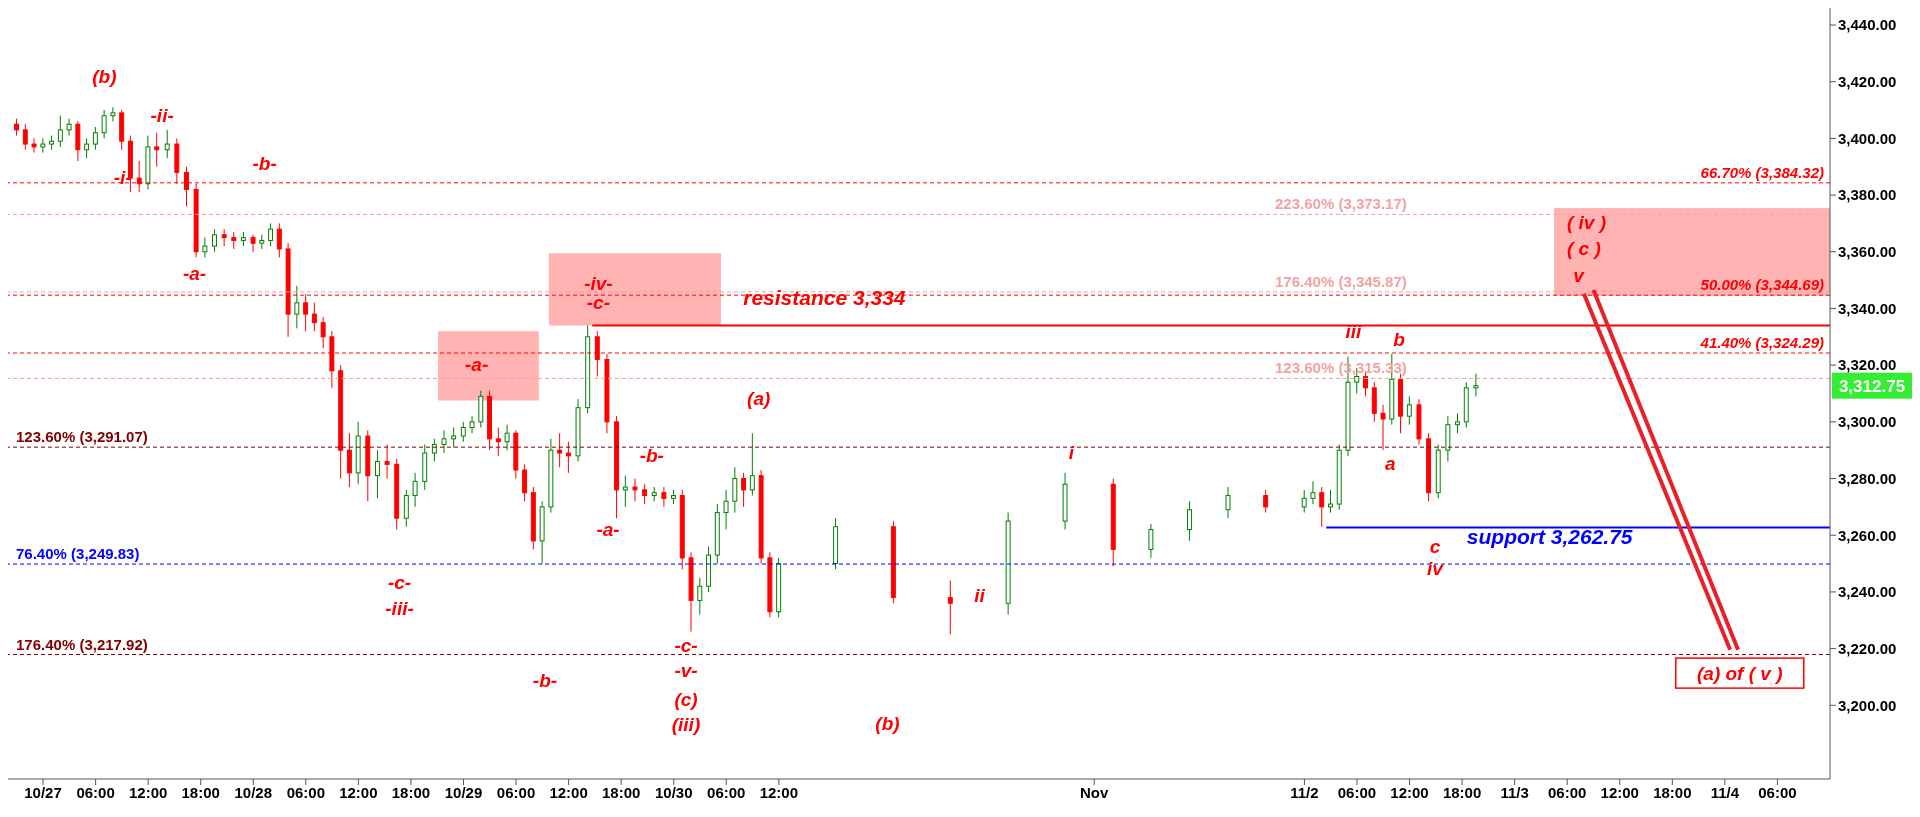  I want to click on annotation: c, so click(1435, 546).